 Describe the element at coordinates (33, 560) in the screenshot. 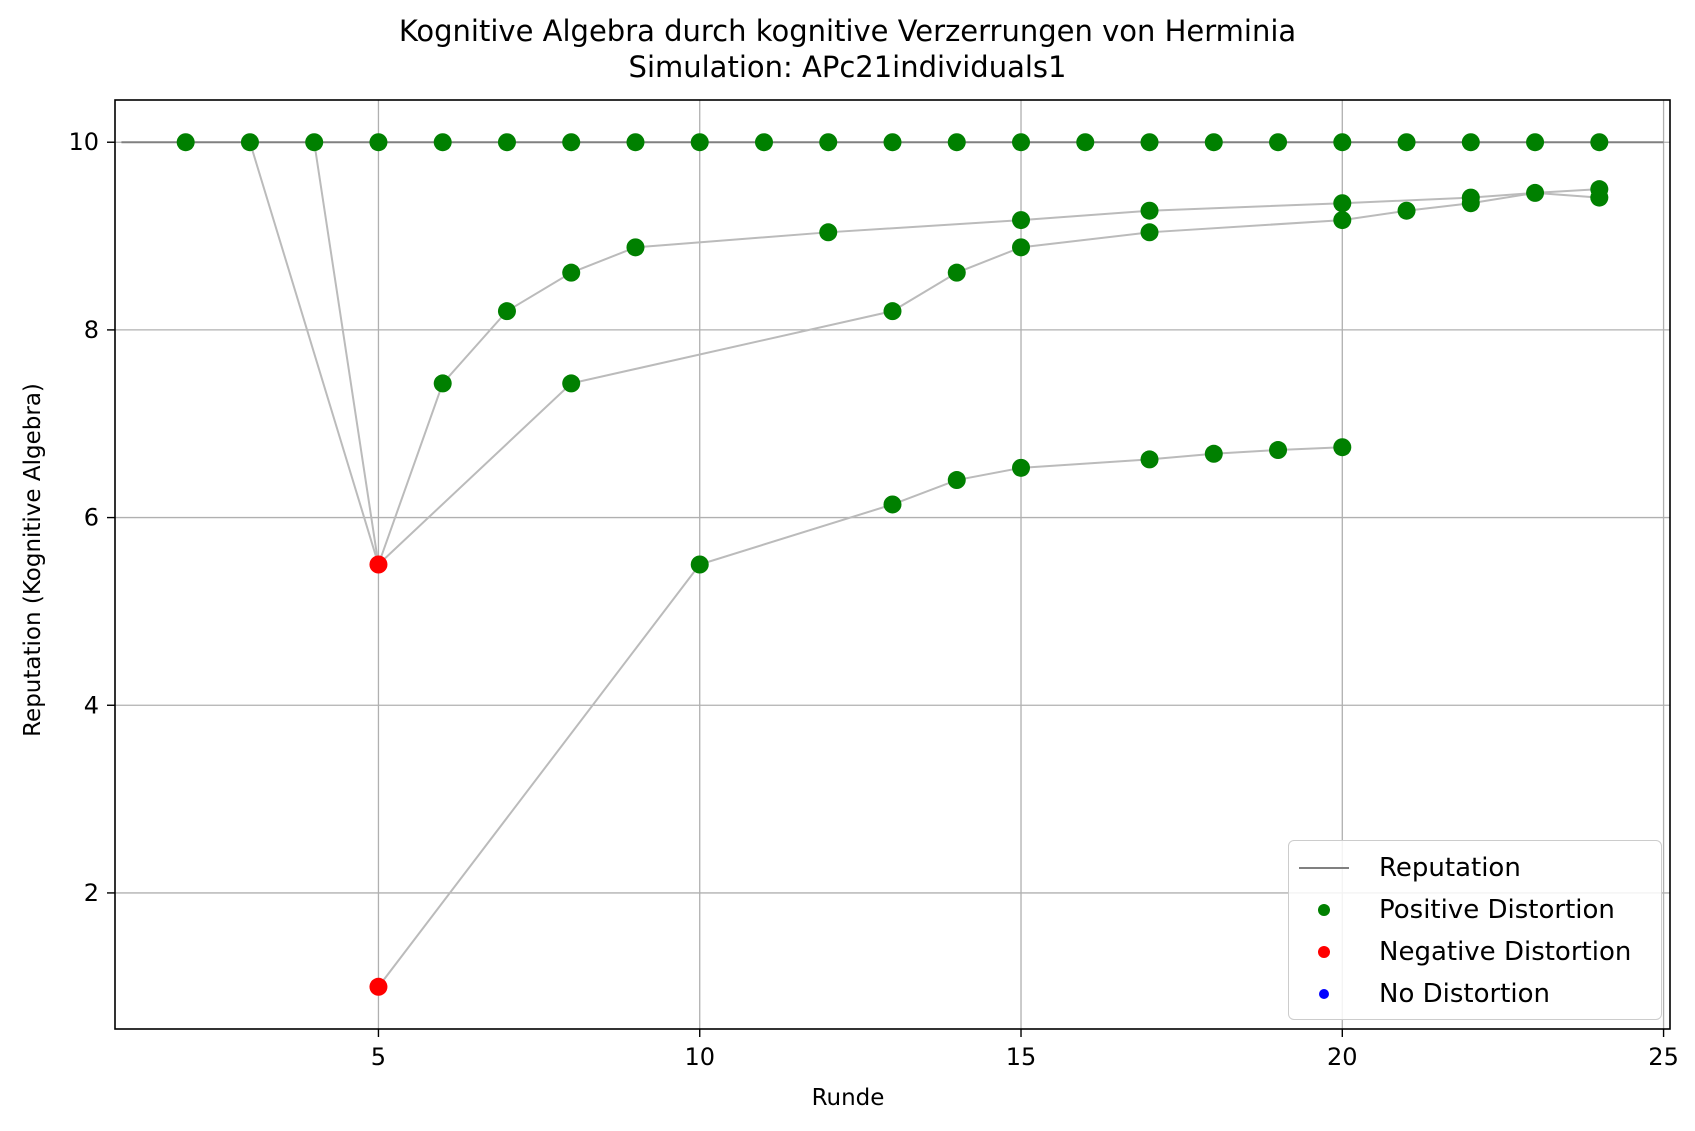

I see `y-axis-label: Reputation (Kognitive Algebra)` at that location.